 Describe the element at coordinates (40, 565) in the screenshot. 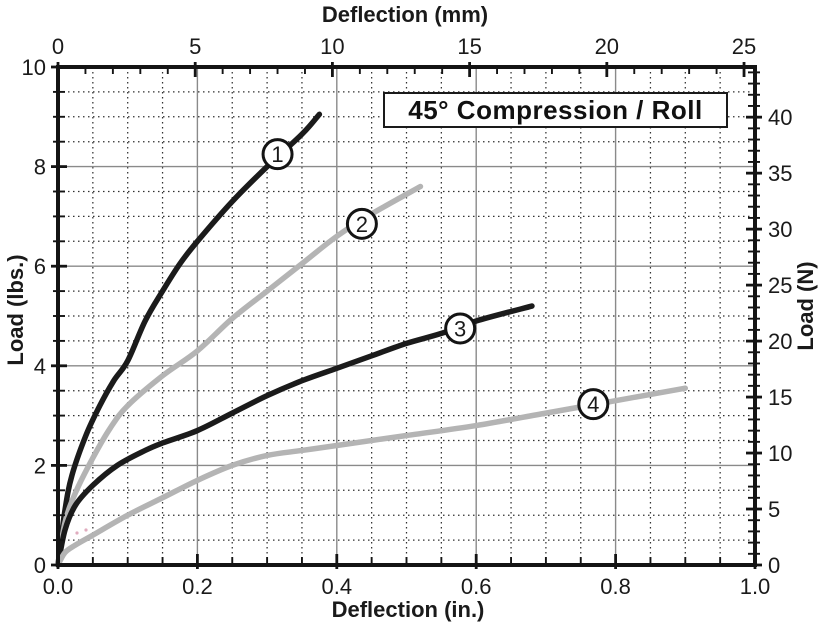

I see `left-axis-tick-label: 0` at that location.